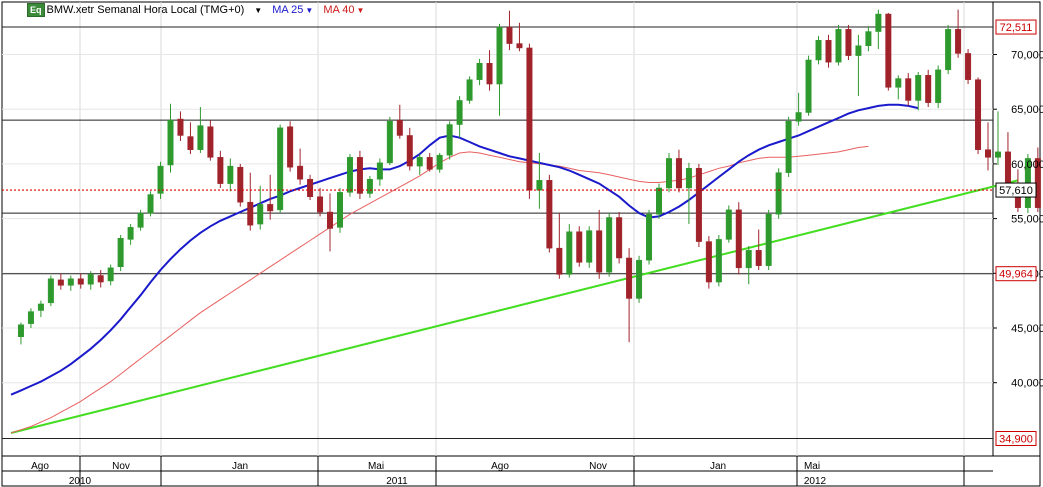 The height and width of the screenshot is (487, 1043). I want to click on ma40-dropdown-icon: ▼, so click(360, 10).